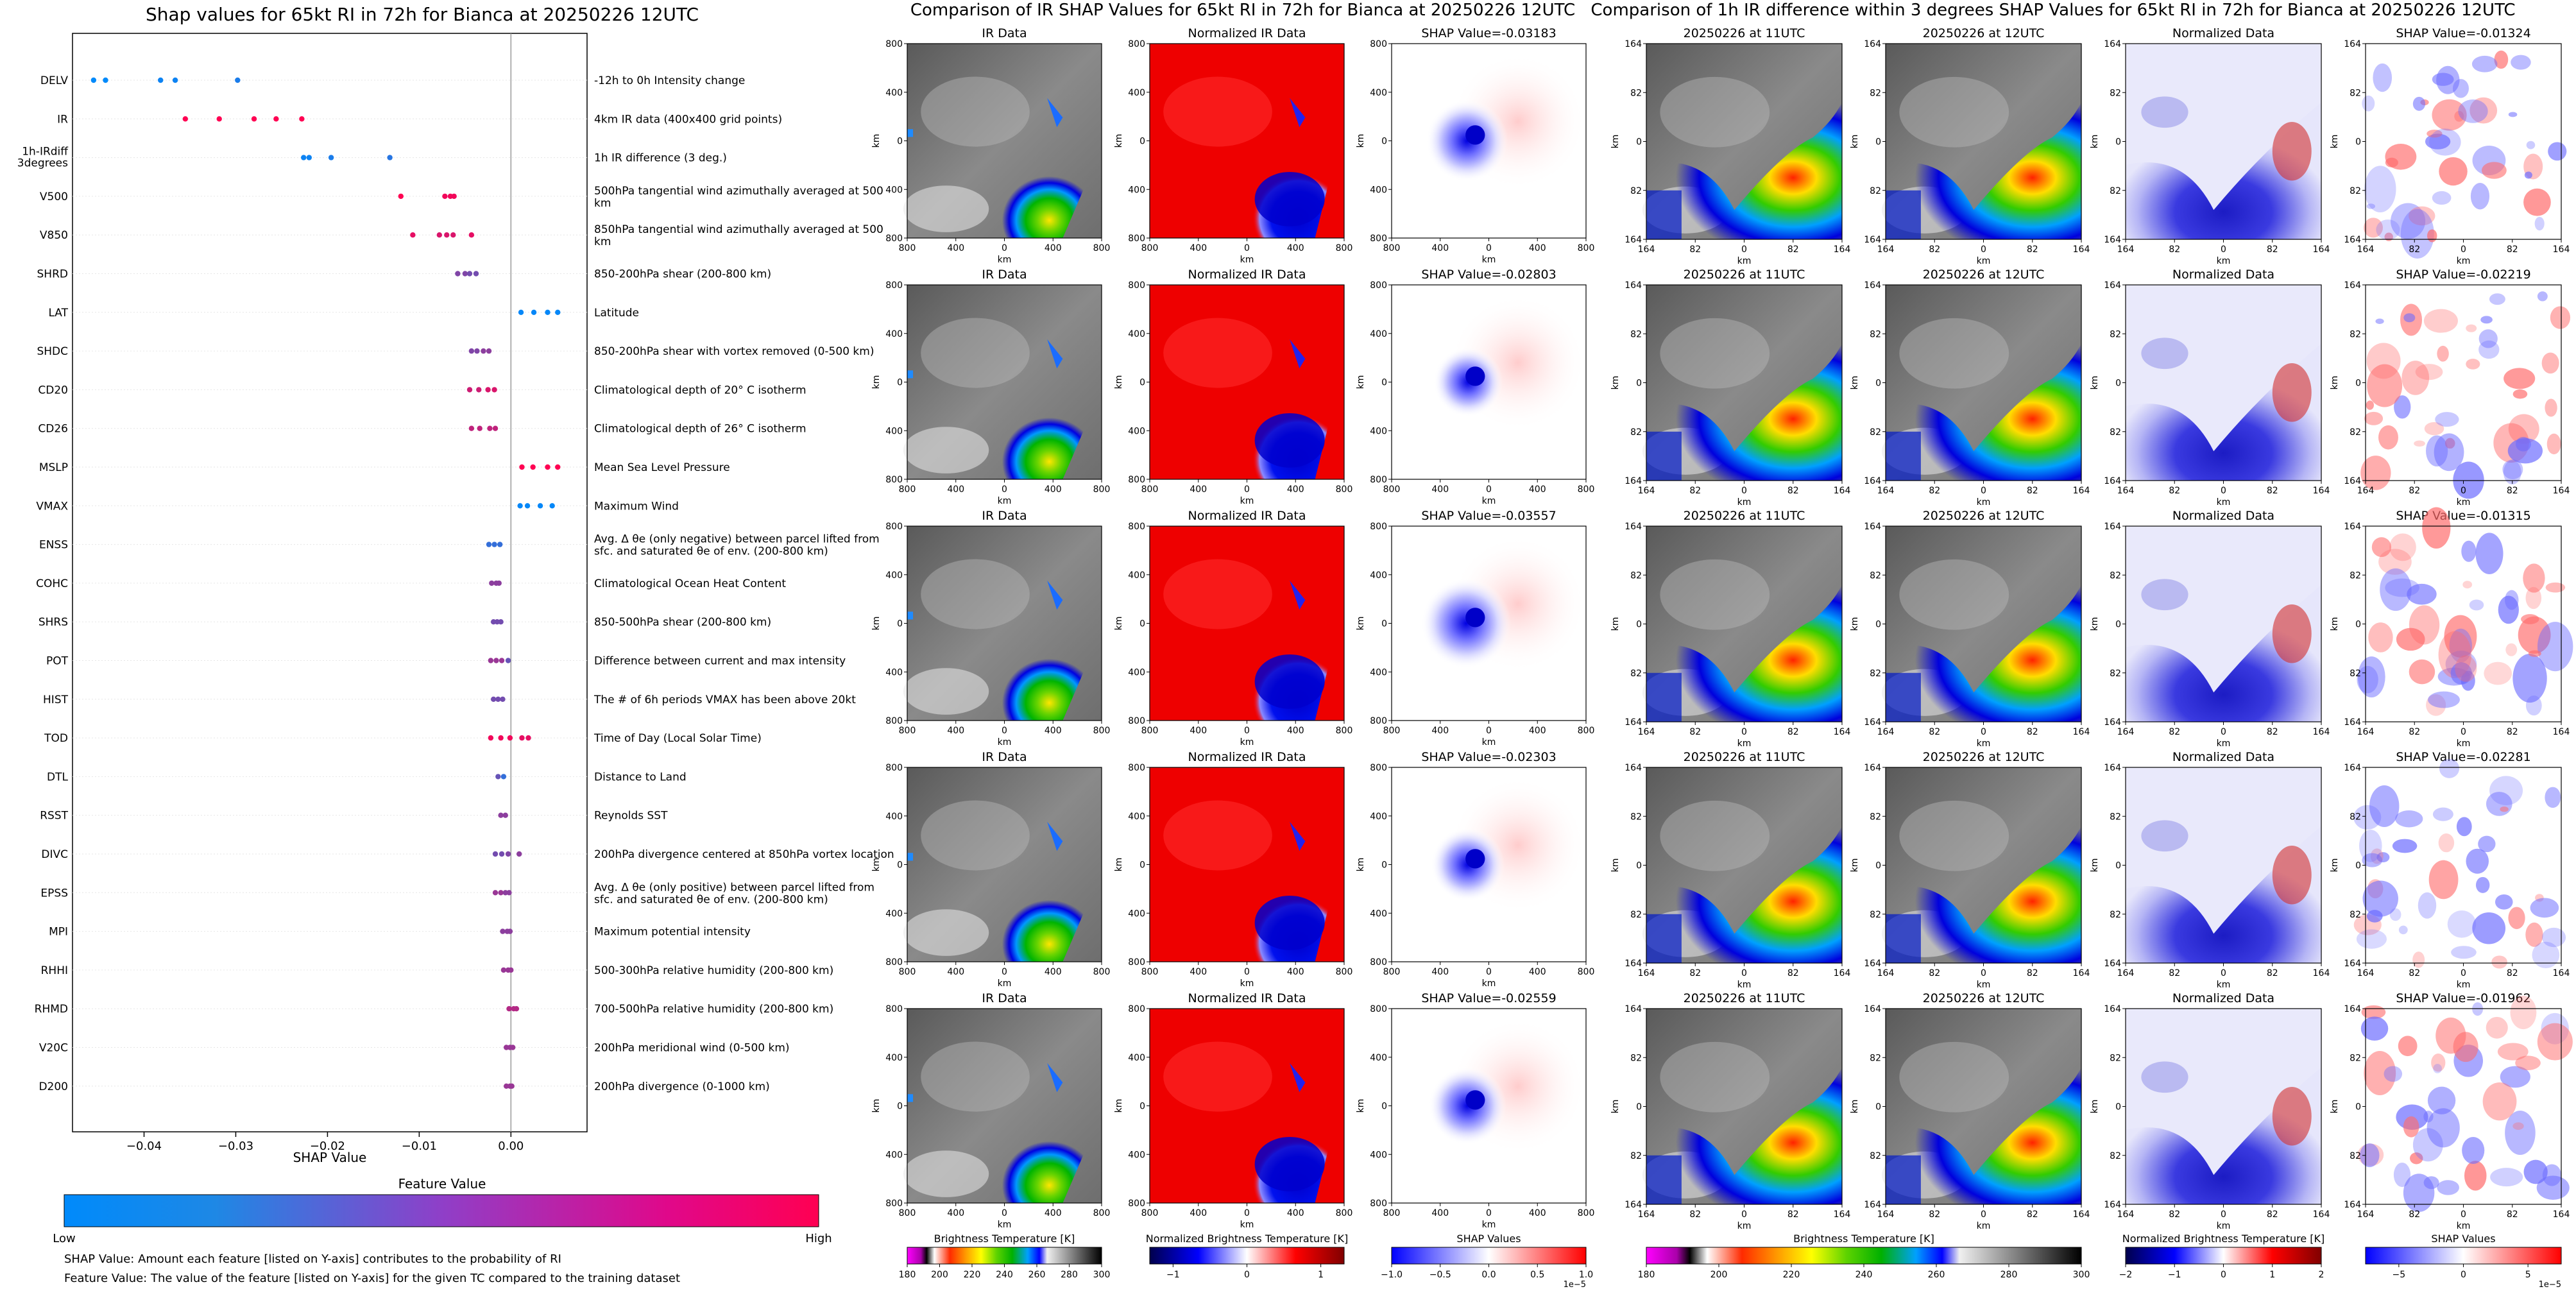 This screenshot has height=1289, width=2576. Describe the element at coordinates (43, 158) in the screenshot. I see `feature-code-label: 1h-IRdiff 3degrees` at that location.